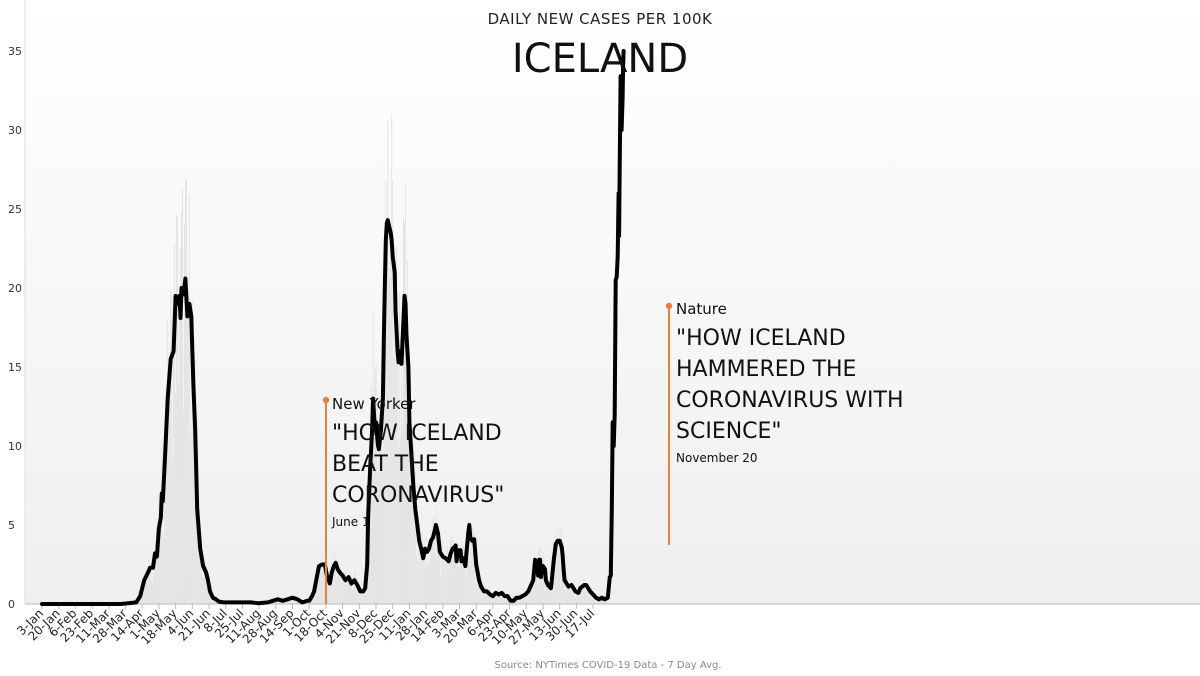 Image resolution: width=1200 pixels, height=676 pixels. Describe the element at coordinates (600, 59) in the screenshot. I see `chart-title: ICELAND` at that location.